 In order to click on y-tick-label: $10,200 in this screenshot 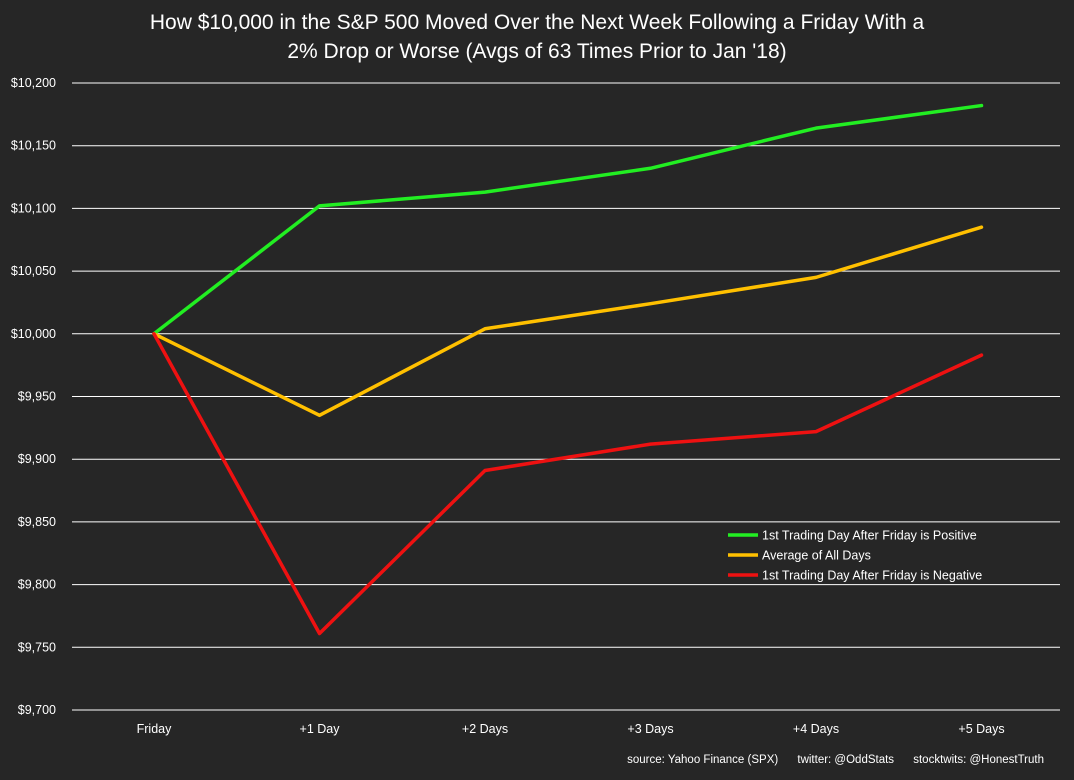, I will do `click(33, 83)`.